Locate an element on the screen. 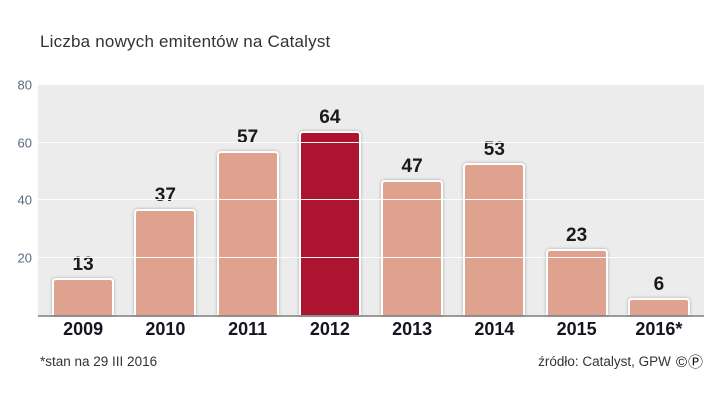  y-tick-label: 80 is located at coordinates (24, 85).